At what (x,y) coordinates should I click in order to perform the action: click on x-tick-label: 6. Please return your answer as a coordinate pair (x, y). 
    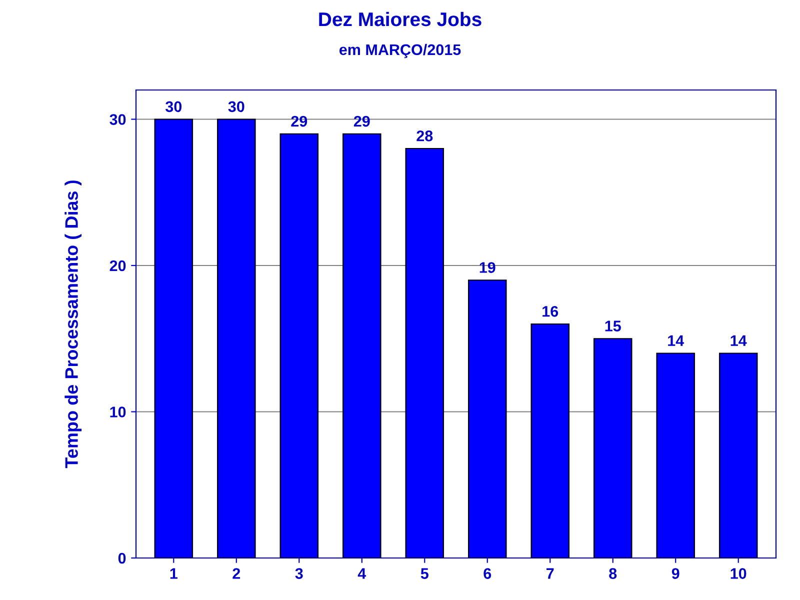
    Looking at the image, I should click on (488, 573).